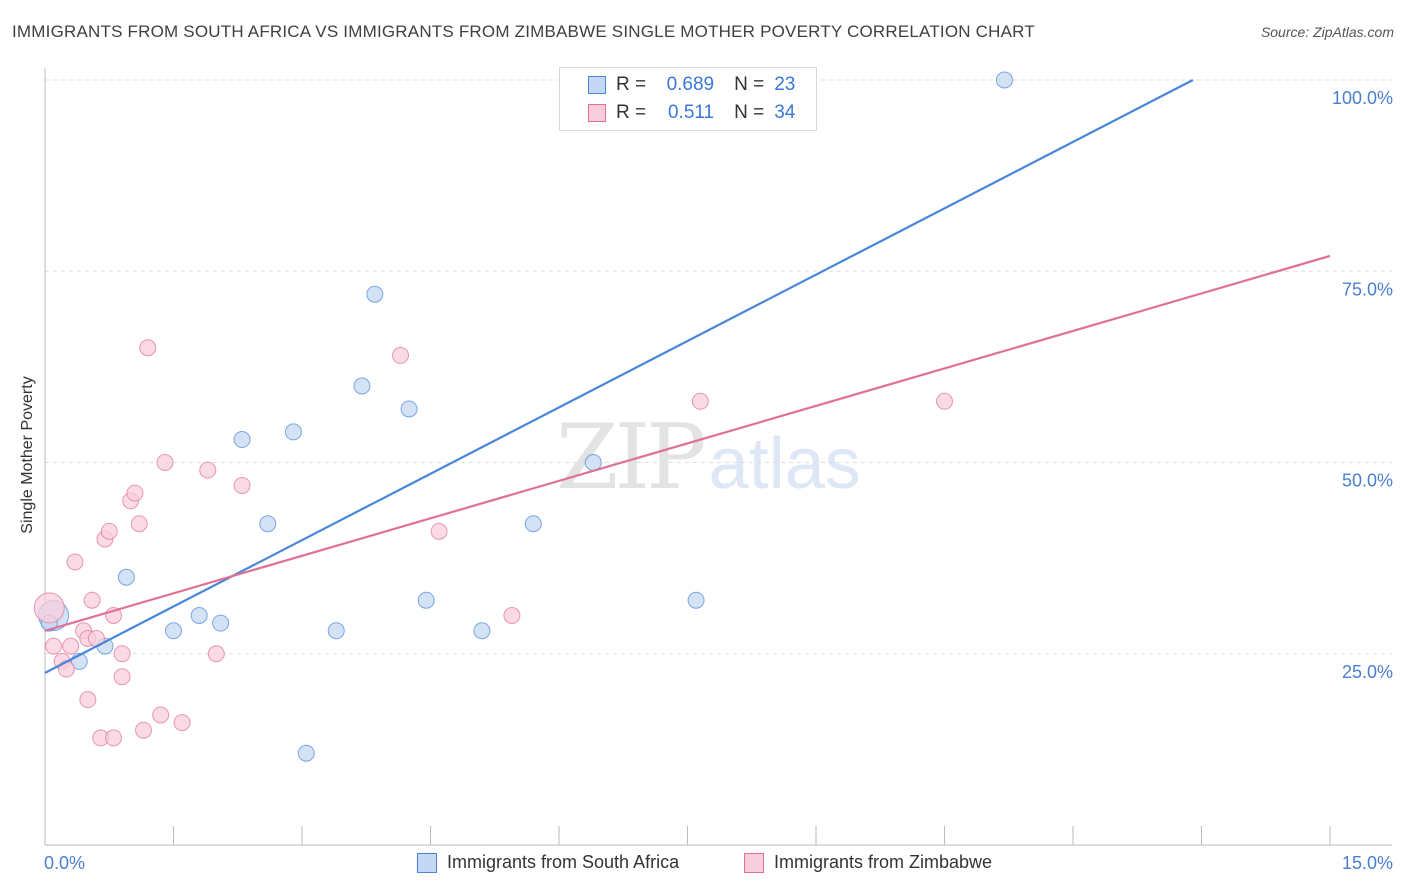 The image size is (1406, 892). I want to click on correlation-legend: R = 0.689 N = 23 R = 0.511 N = 34, so click(688, 99).